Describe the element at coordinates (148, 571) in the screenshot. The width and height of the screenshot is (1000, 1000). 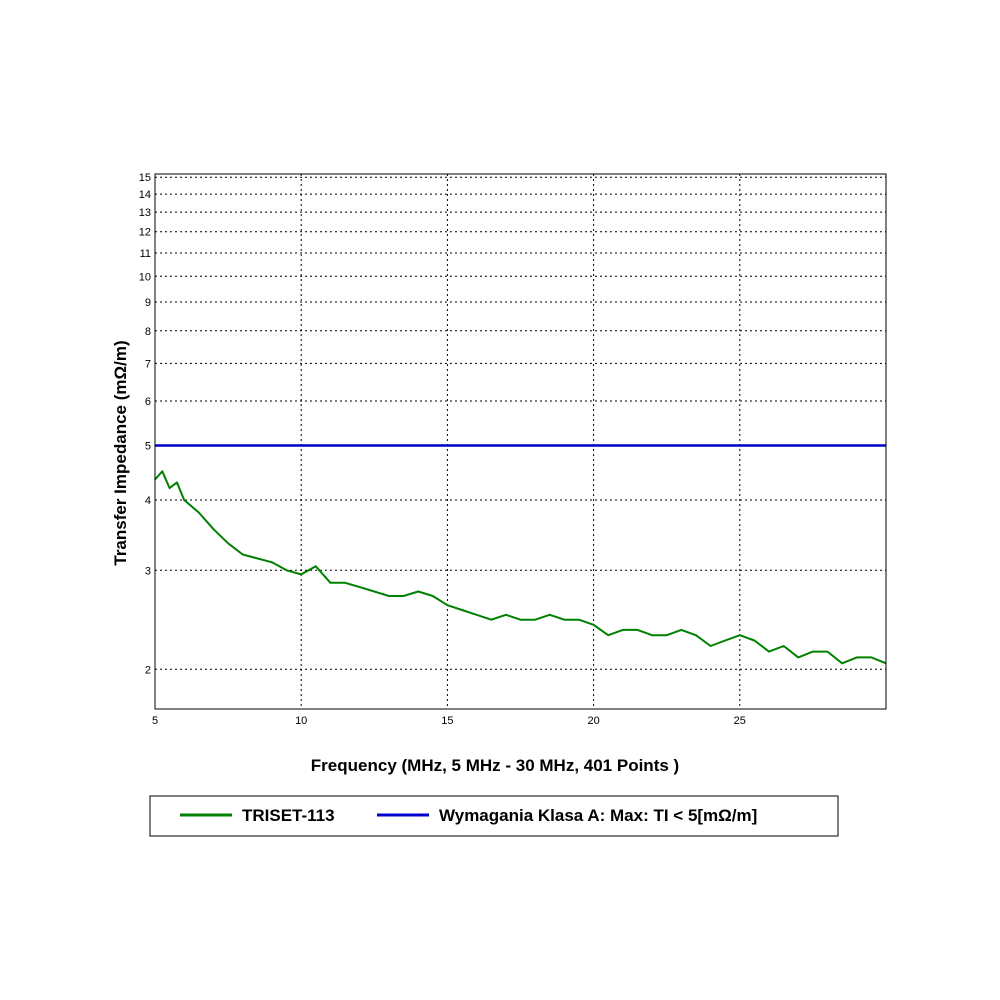
I see `y-tick-label: 3` at that location.